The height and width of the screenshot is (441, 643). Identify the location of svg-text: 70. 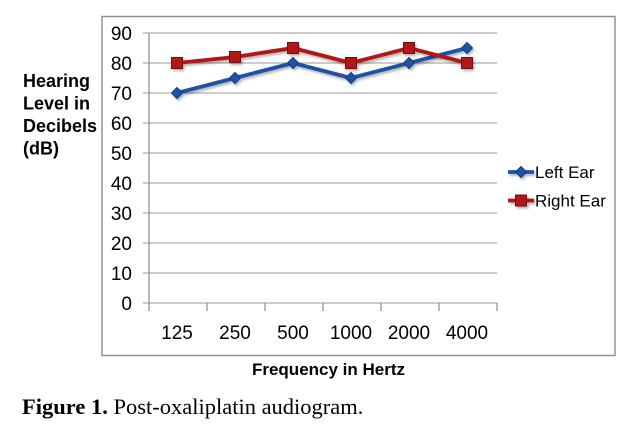
(121, 94).